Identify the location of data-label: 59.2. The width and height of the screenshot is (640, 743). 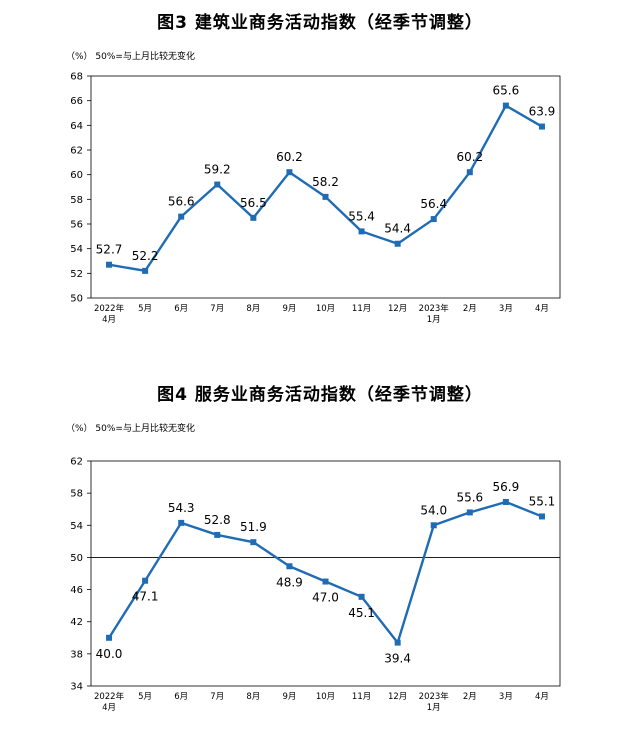
(217, 170).